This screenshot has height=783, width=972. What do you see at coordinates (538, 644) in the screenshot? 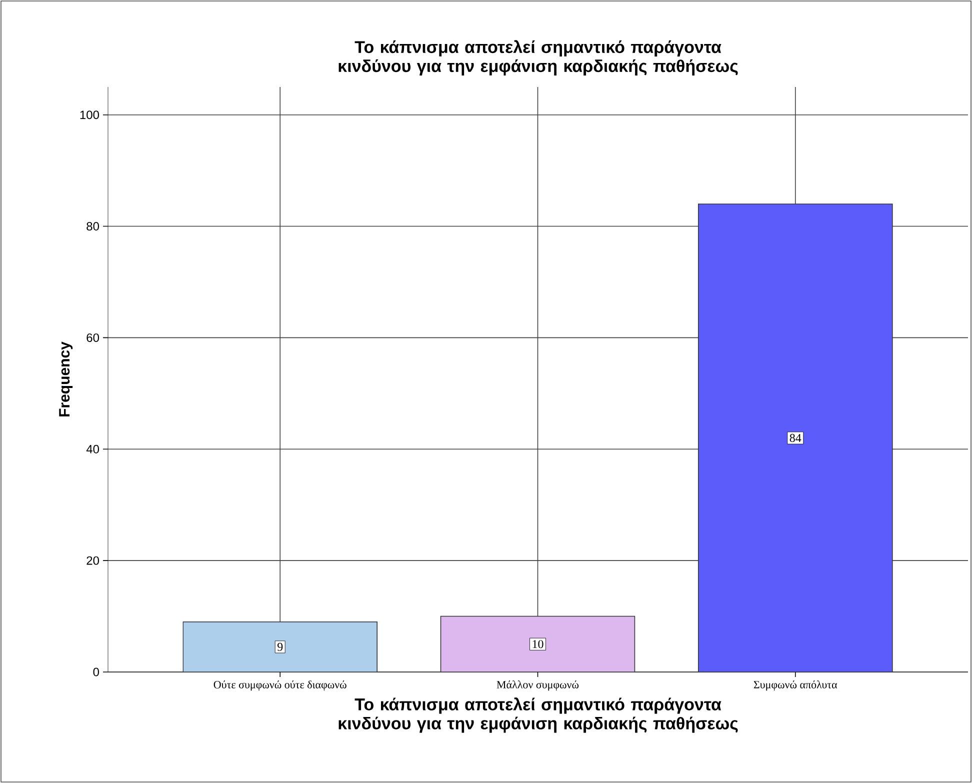
I see `data-label: 10` at bounding box center [538, 644].